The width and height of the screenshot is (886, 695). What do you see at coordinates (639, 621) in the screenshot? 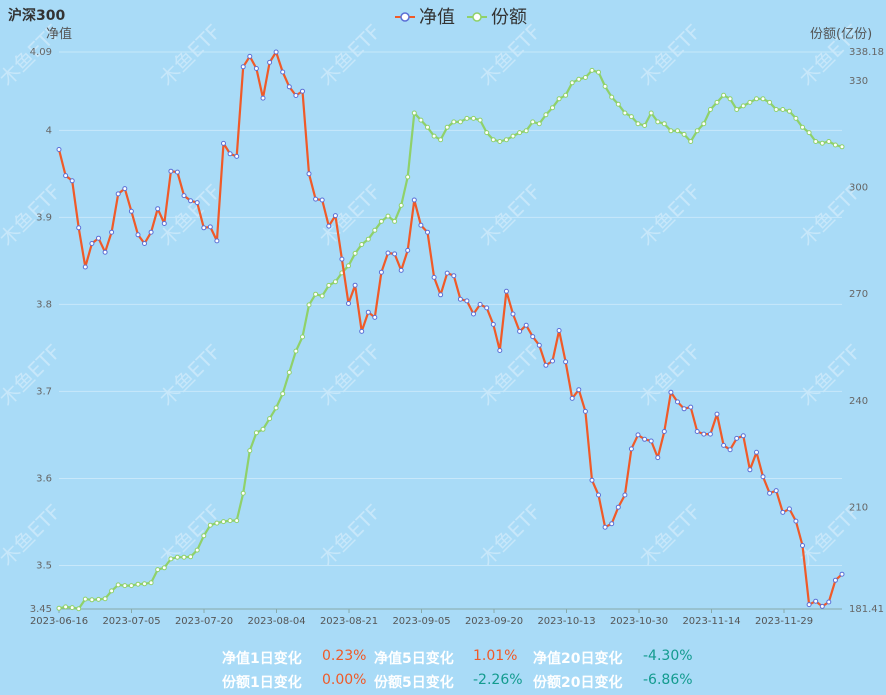
I see `x-tick-label: 2023-10-30` at bounding box center [639, 621].